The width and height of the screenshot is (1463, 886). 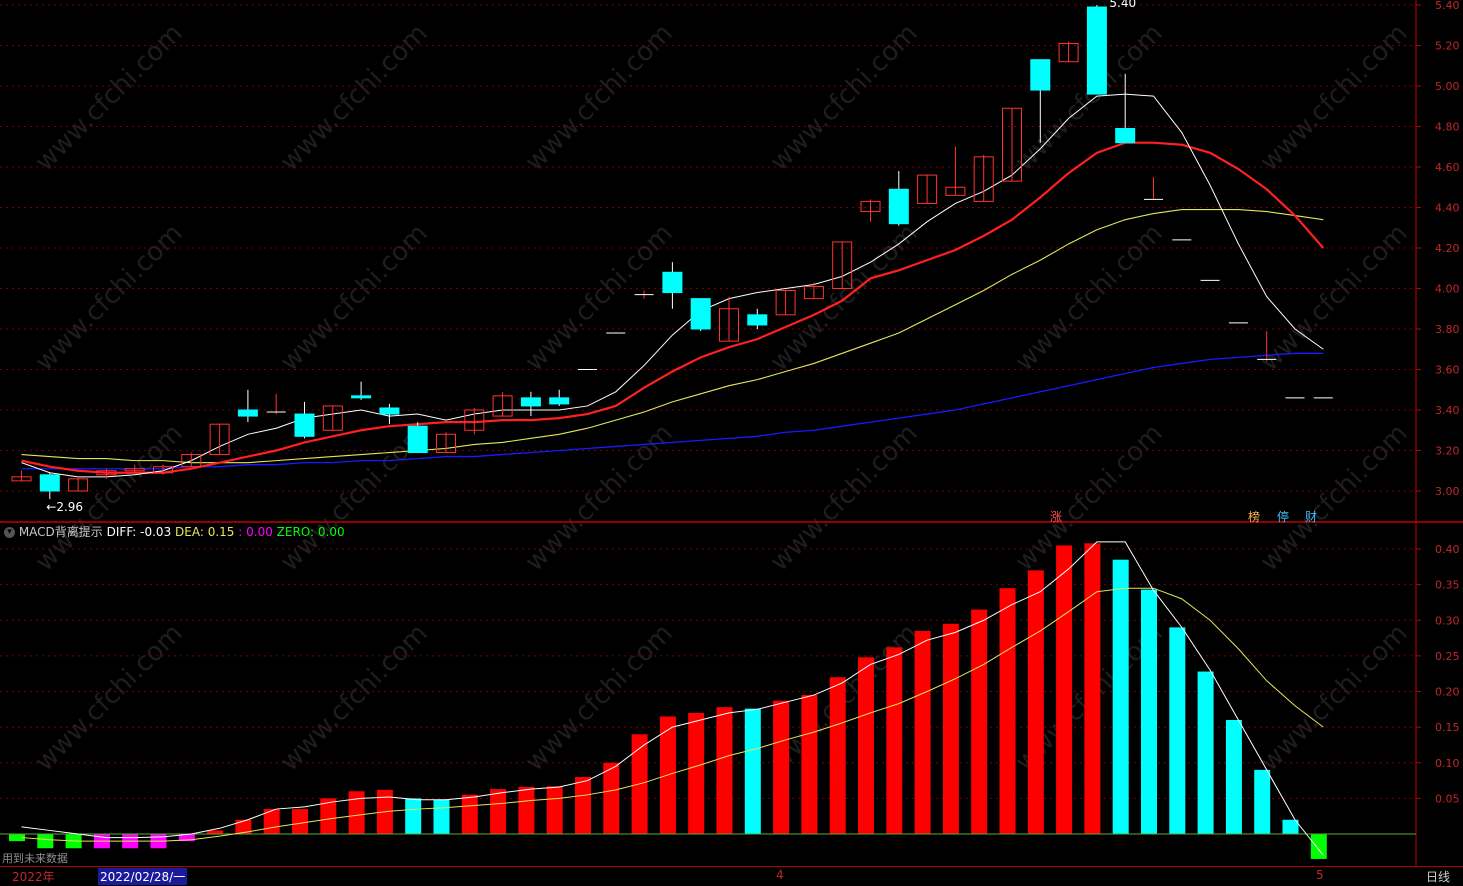 What do you see at coordinates (1254, 517) in the screenshot?
I see `marker-bang: 榜` at bounding box center [1254, 517].